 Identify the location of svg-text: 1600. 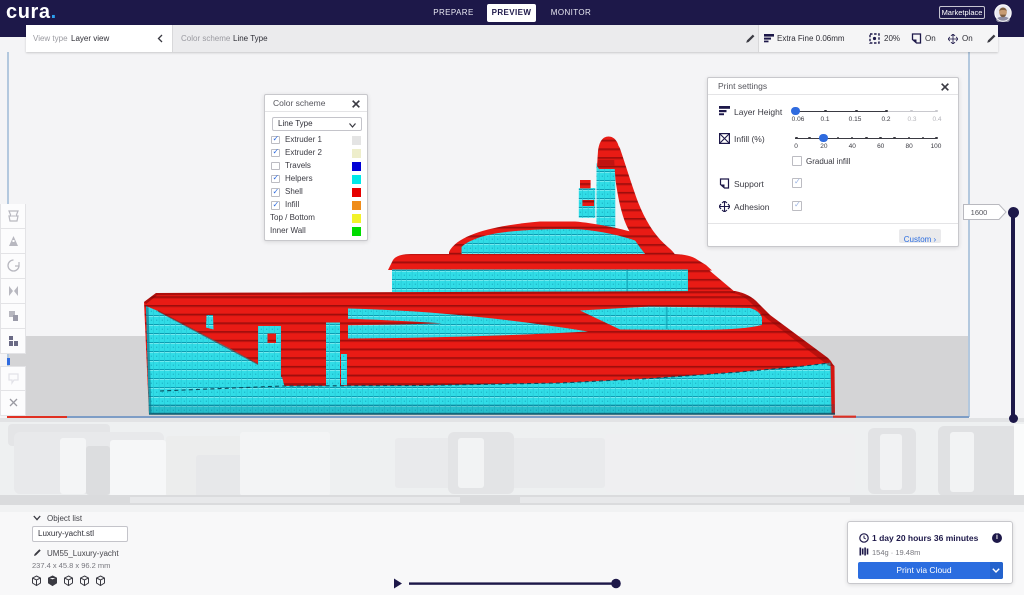
(979, 212).